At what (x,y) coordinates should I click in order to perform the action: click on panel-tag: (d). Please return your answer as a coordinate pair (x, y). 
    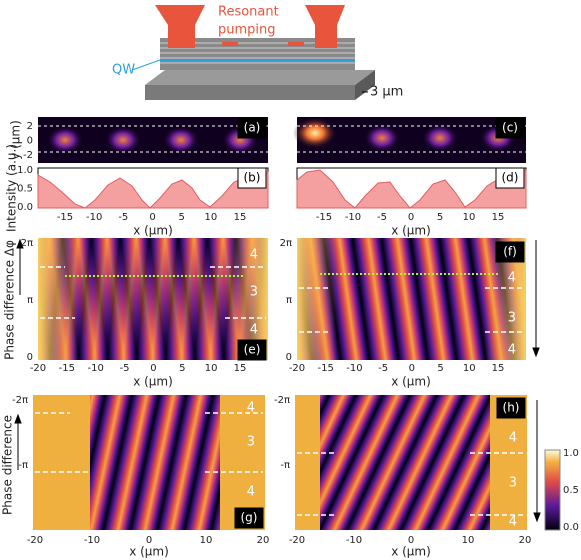
    Looking at the image, I should click on (510, 178).